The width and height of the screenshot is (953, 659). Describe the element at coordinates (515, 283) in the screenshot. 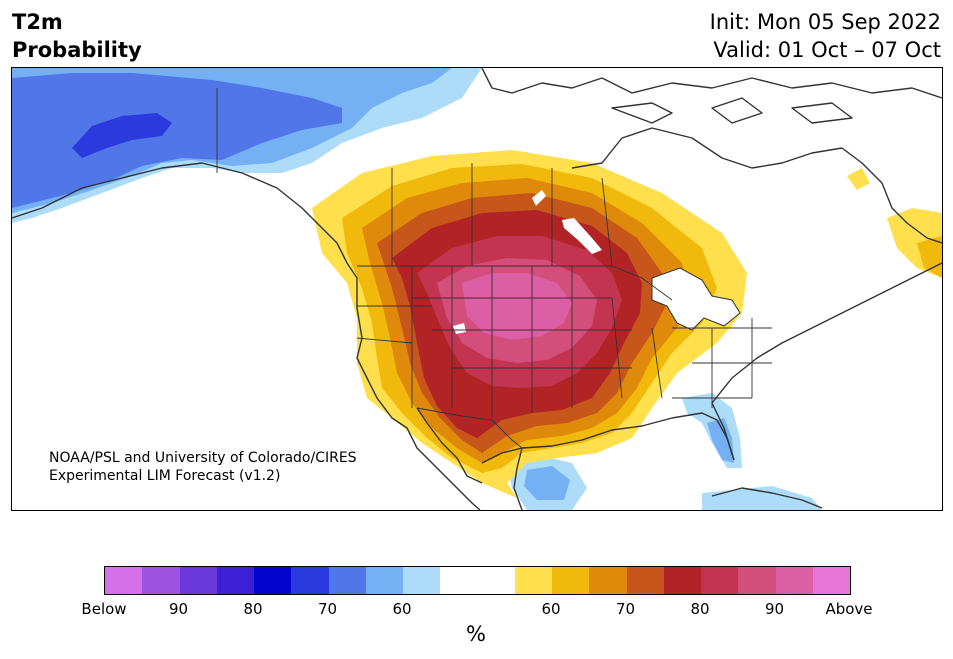

I see `border-us-canada` at that location.